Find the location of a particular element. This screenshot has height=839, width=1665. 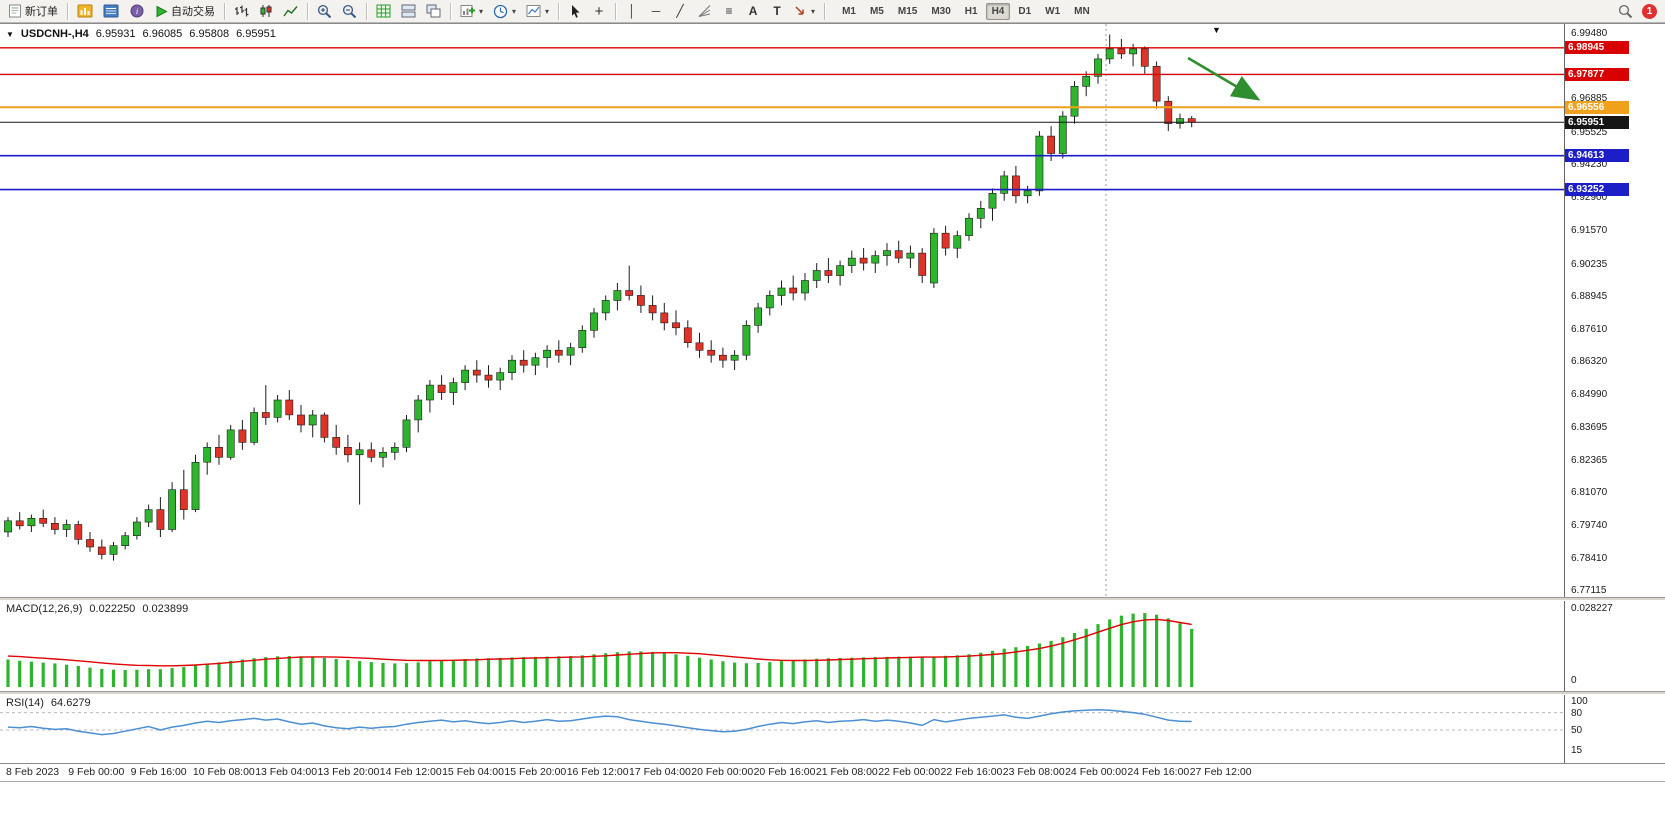

timeframe-button-H1: H1 is located at coordinates (971, 11).